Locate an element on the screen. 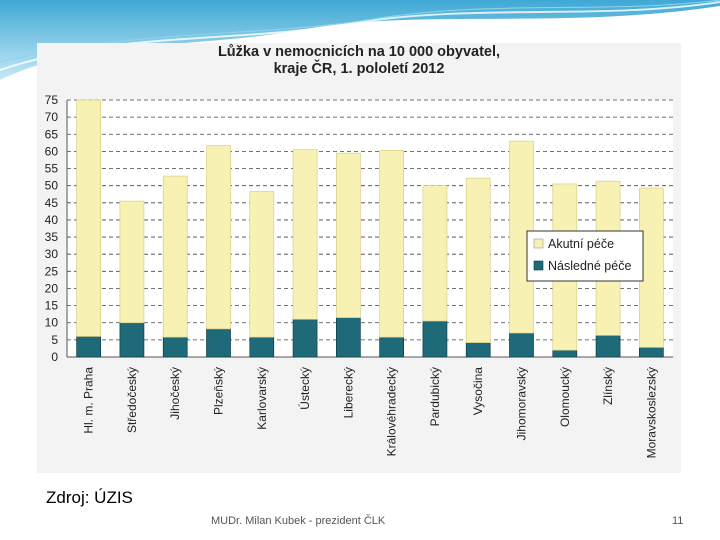 Image resolution: width=720 pixels, height=540 pixels. x-category-label: Jihomoravský is located at coordinates (522, 403).